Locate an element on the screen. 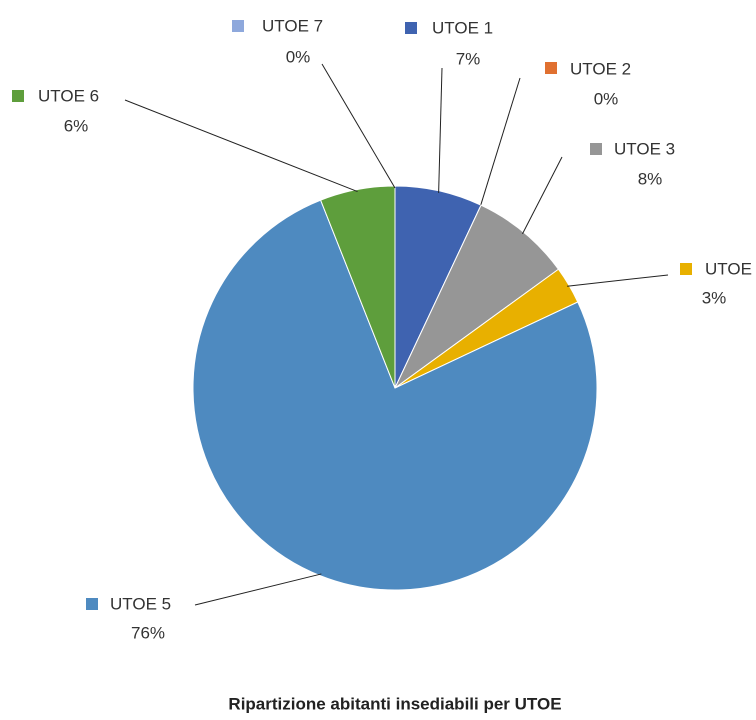  category-label: UTOE 7 is located at coordinates (292, 25).